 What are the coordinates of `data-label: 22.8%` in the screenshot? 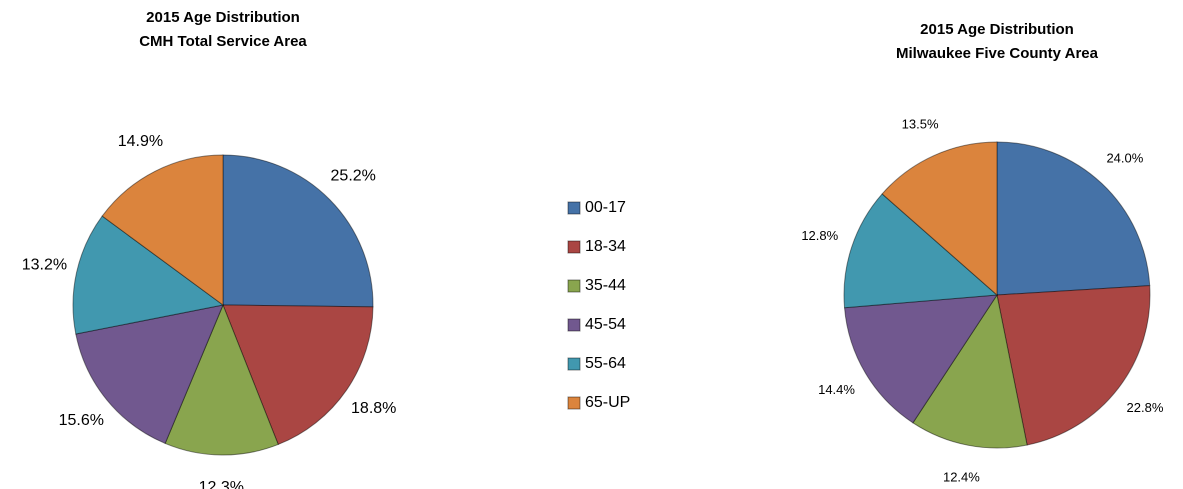 It's located at (1145, 407).